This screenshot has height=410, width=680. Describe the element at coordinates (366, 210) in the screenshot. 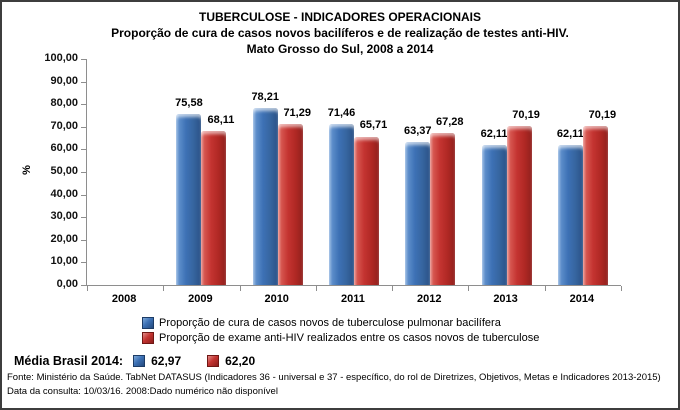

I see `bar-anti-hiv-2011` at that location.